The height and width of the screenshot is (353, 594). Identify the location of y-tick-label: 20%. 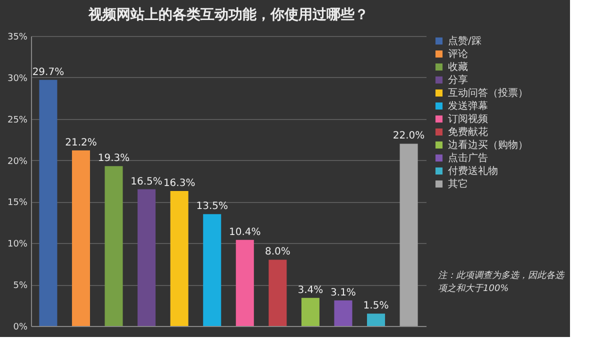
(17, 161).